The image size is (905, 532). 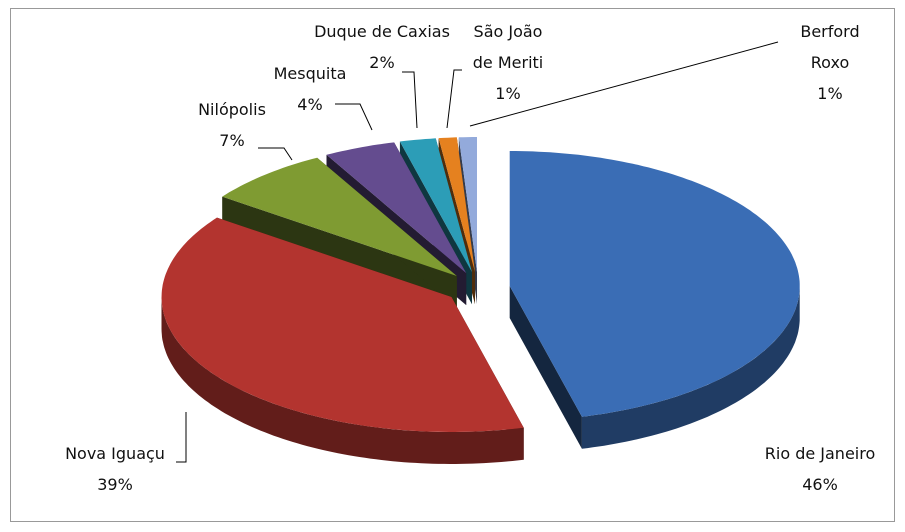 I want to click on category-label: São João de Meriti, so click(x=508, y=47).